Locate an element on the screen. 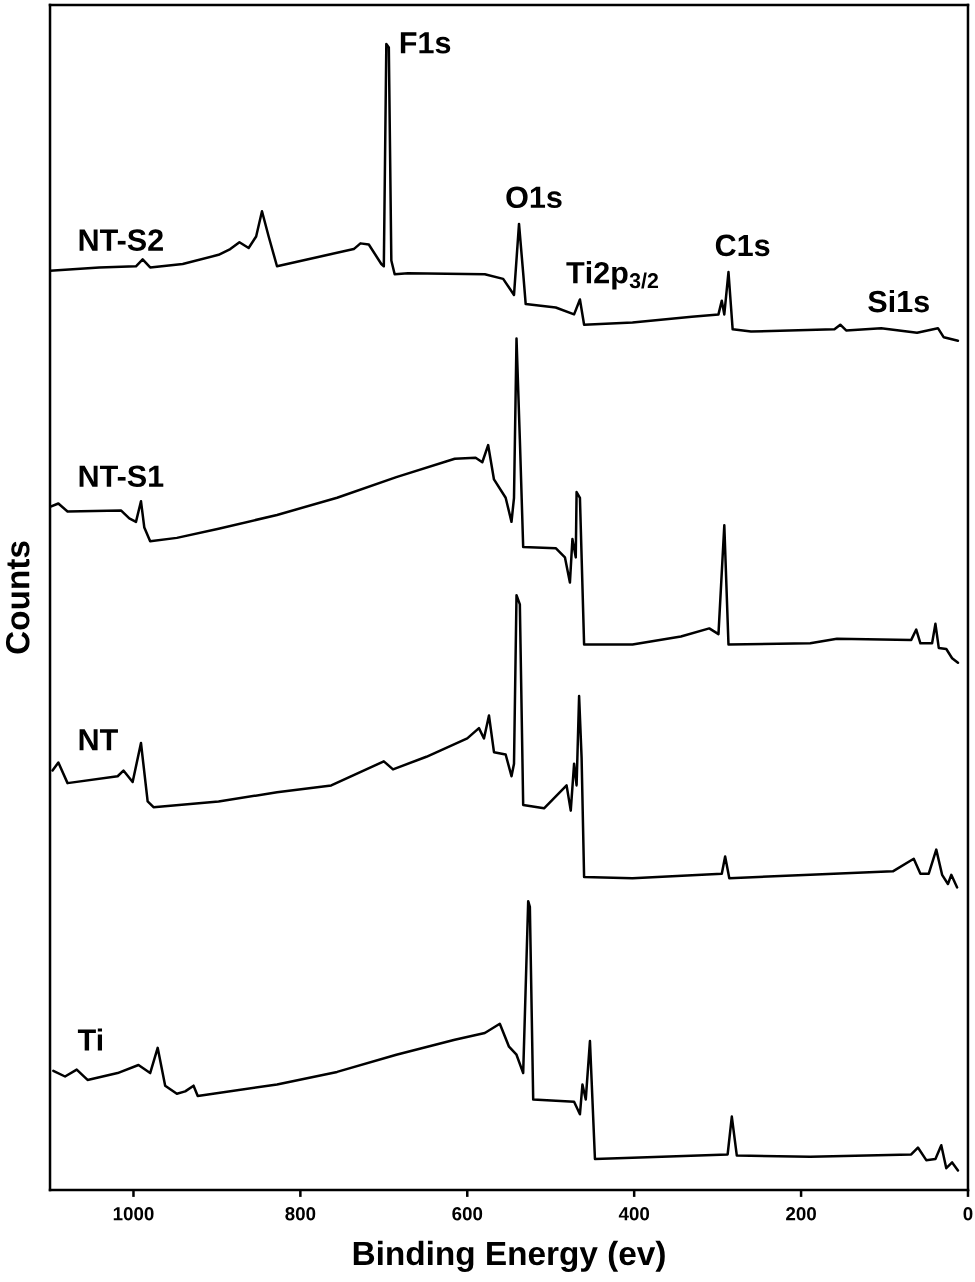 The height and width of the screenshot is (1282, 975). x-tick-label: 600 is located at coordinates (467, 1214).